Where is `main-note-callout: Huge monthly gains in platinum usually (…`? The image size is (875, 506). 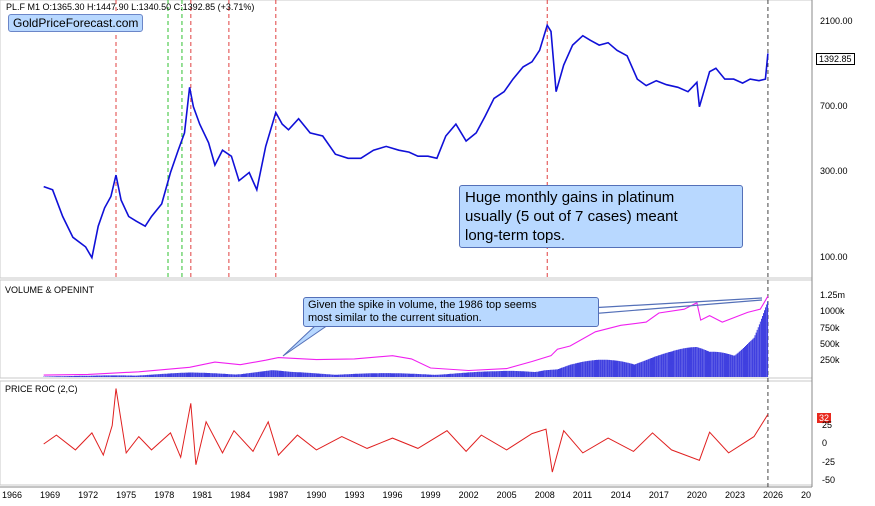 main-note-callout: Huge monthly gains in platinum usually (… is located at coordinates (601, 216).